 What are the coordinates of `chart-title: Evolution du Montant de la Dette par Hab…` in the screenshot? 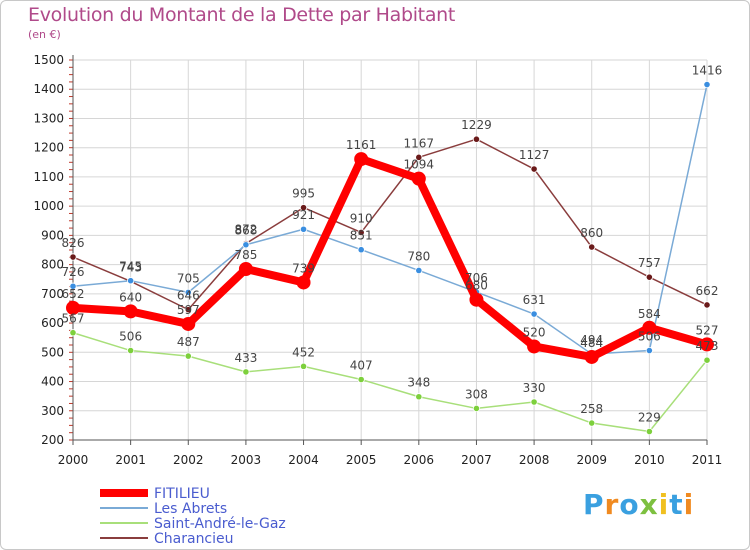 It's located at (242, 15).